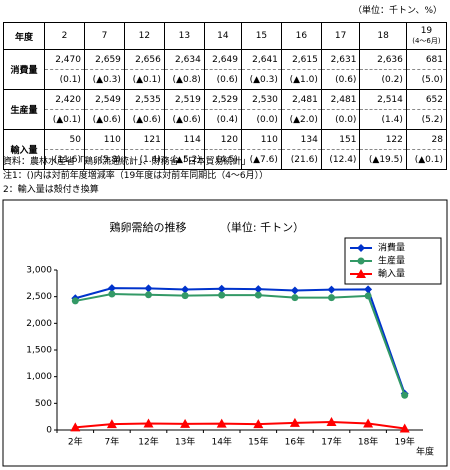 The width and height of the screenshot is (450, 470). I want to click on header-text: 16, so click(301, 36).